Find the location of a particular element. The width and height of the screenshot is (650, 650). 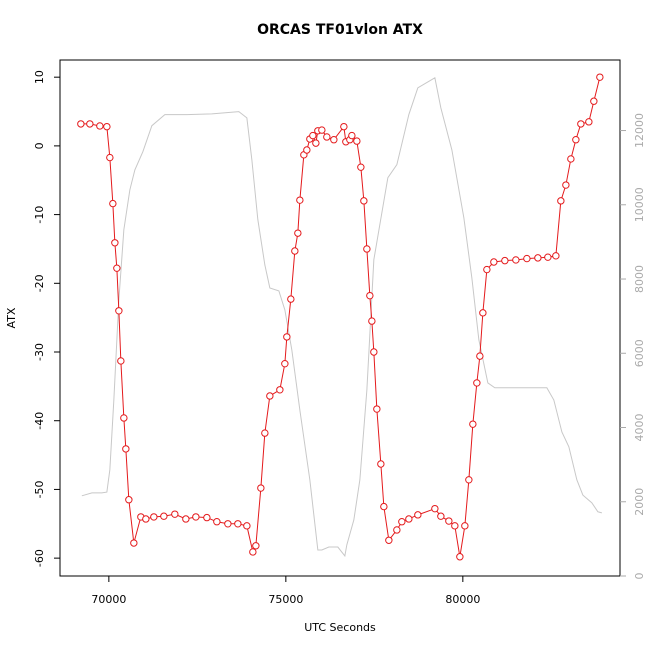

x-tick-label: 80000 is located at coordinates (462, 599).